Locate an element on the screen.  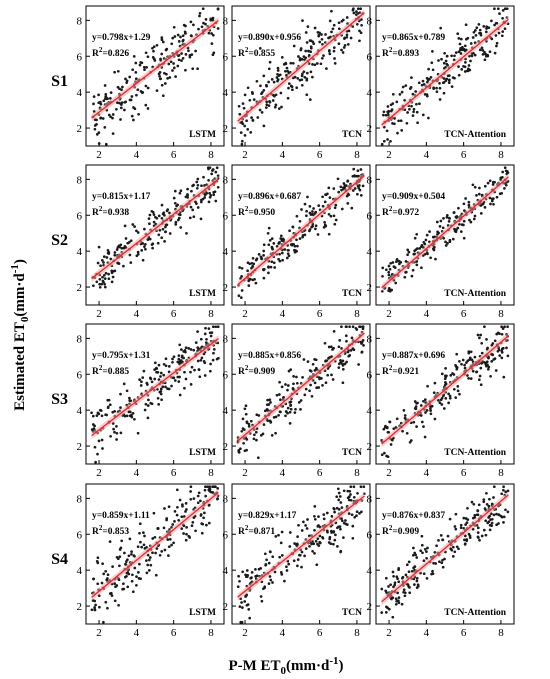
r2-label: R2=0.950 is located at coordinates (256, 211).